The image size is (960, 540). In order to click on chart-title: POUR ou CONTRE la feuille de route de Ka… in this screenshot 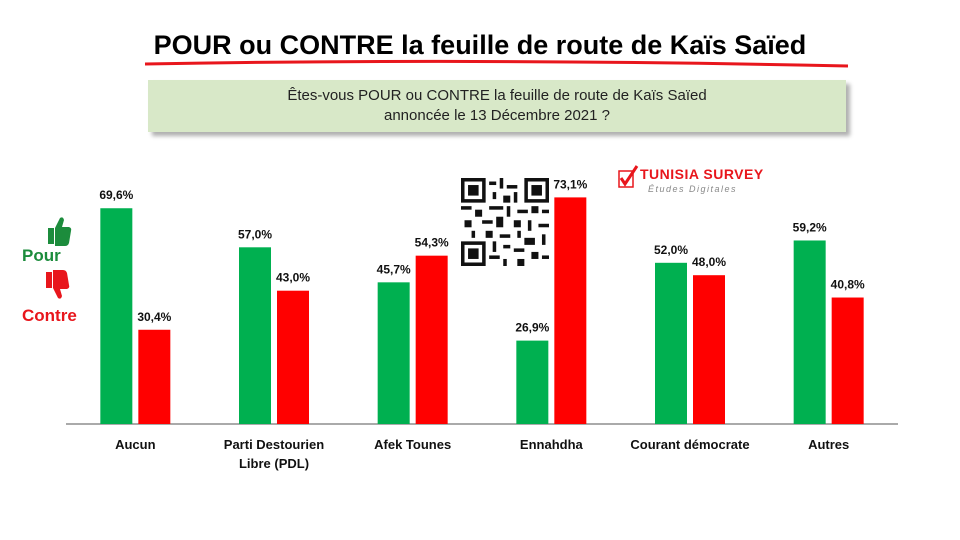, I will do `click(480, 45)`.